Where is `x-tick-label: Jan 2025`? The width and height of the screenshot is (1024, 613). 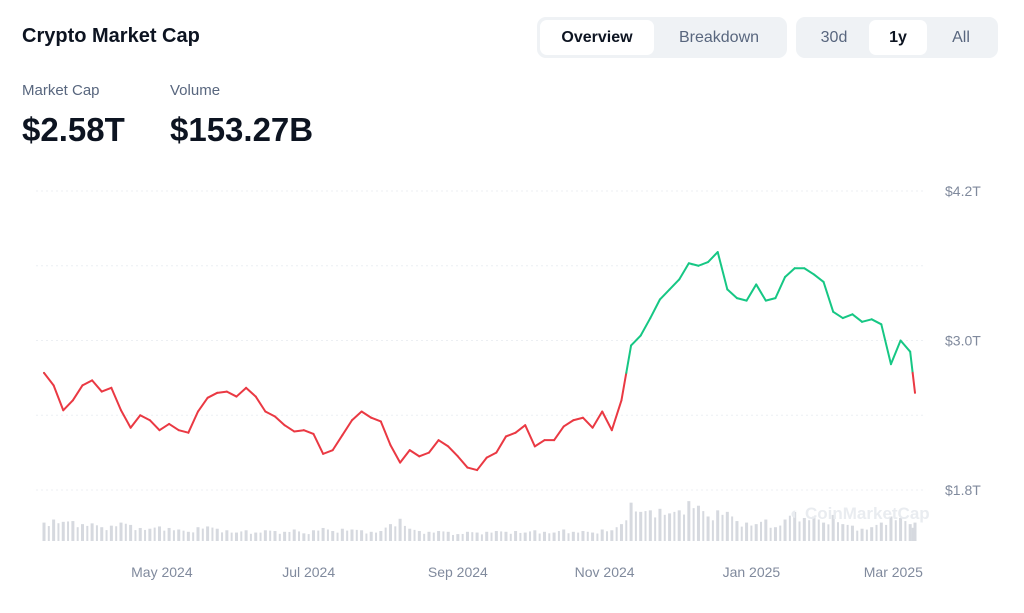 x-tick-label: Jan 2025 is located at coordinates (752, 572).